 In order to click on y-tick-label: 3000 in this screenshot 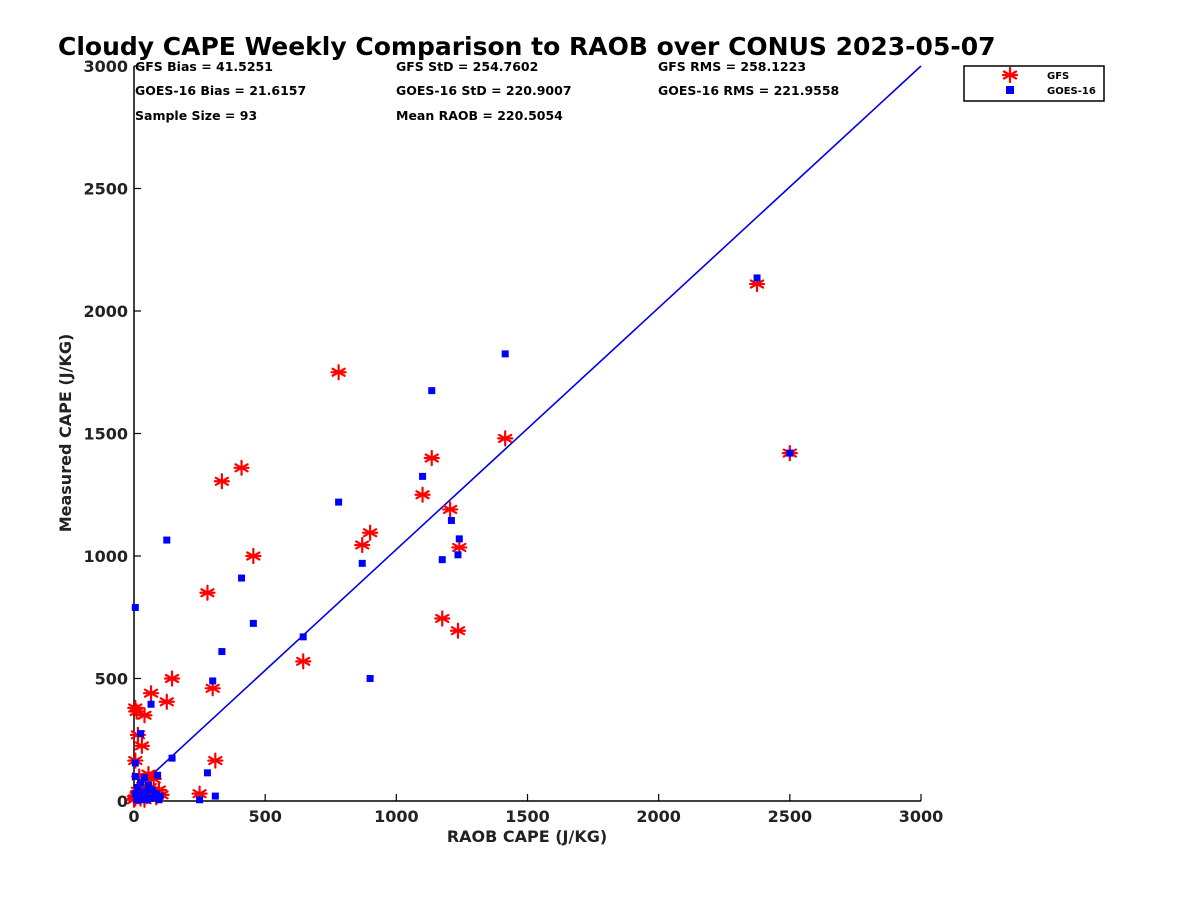, I will do `click(105, 66)`.